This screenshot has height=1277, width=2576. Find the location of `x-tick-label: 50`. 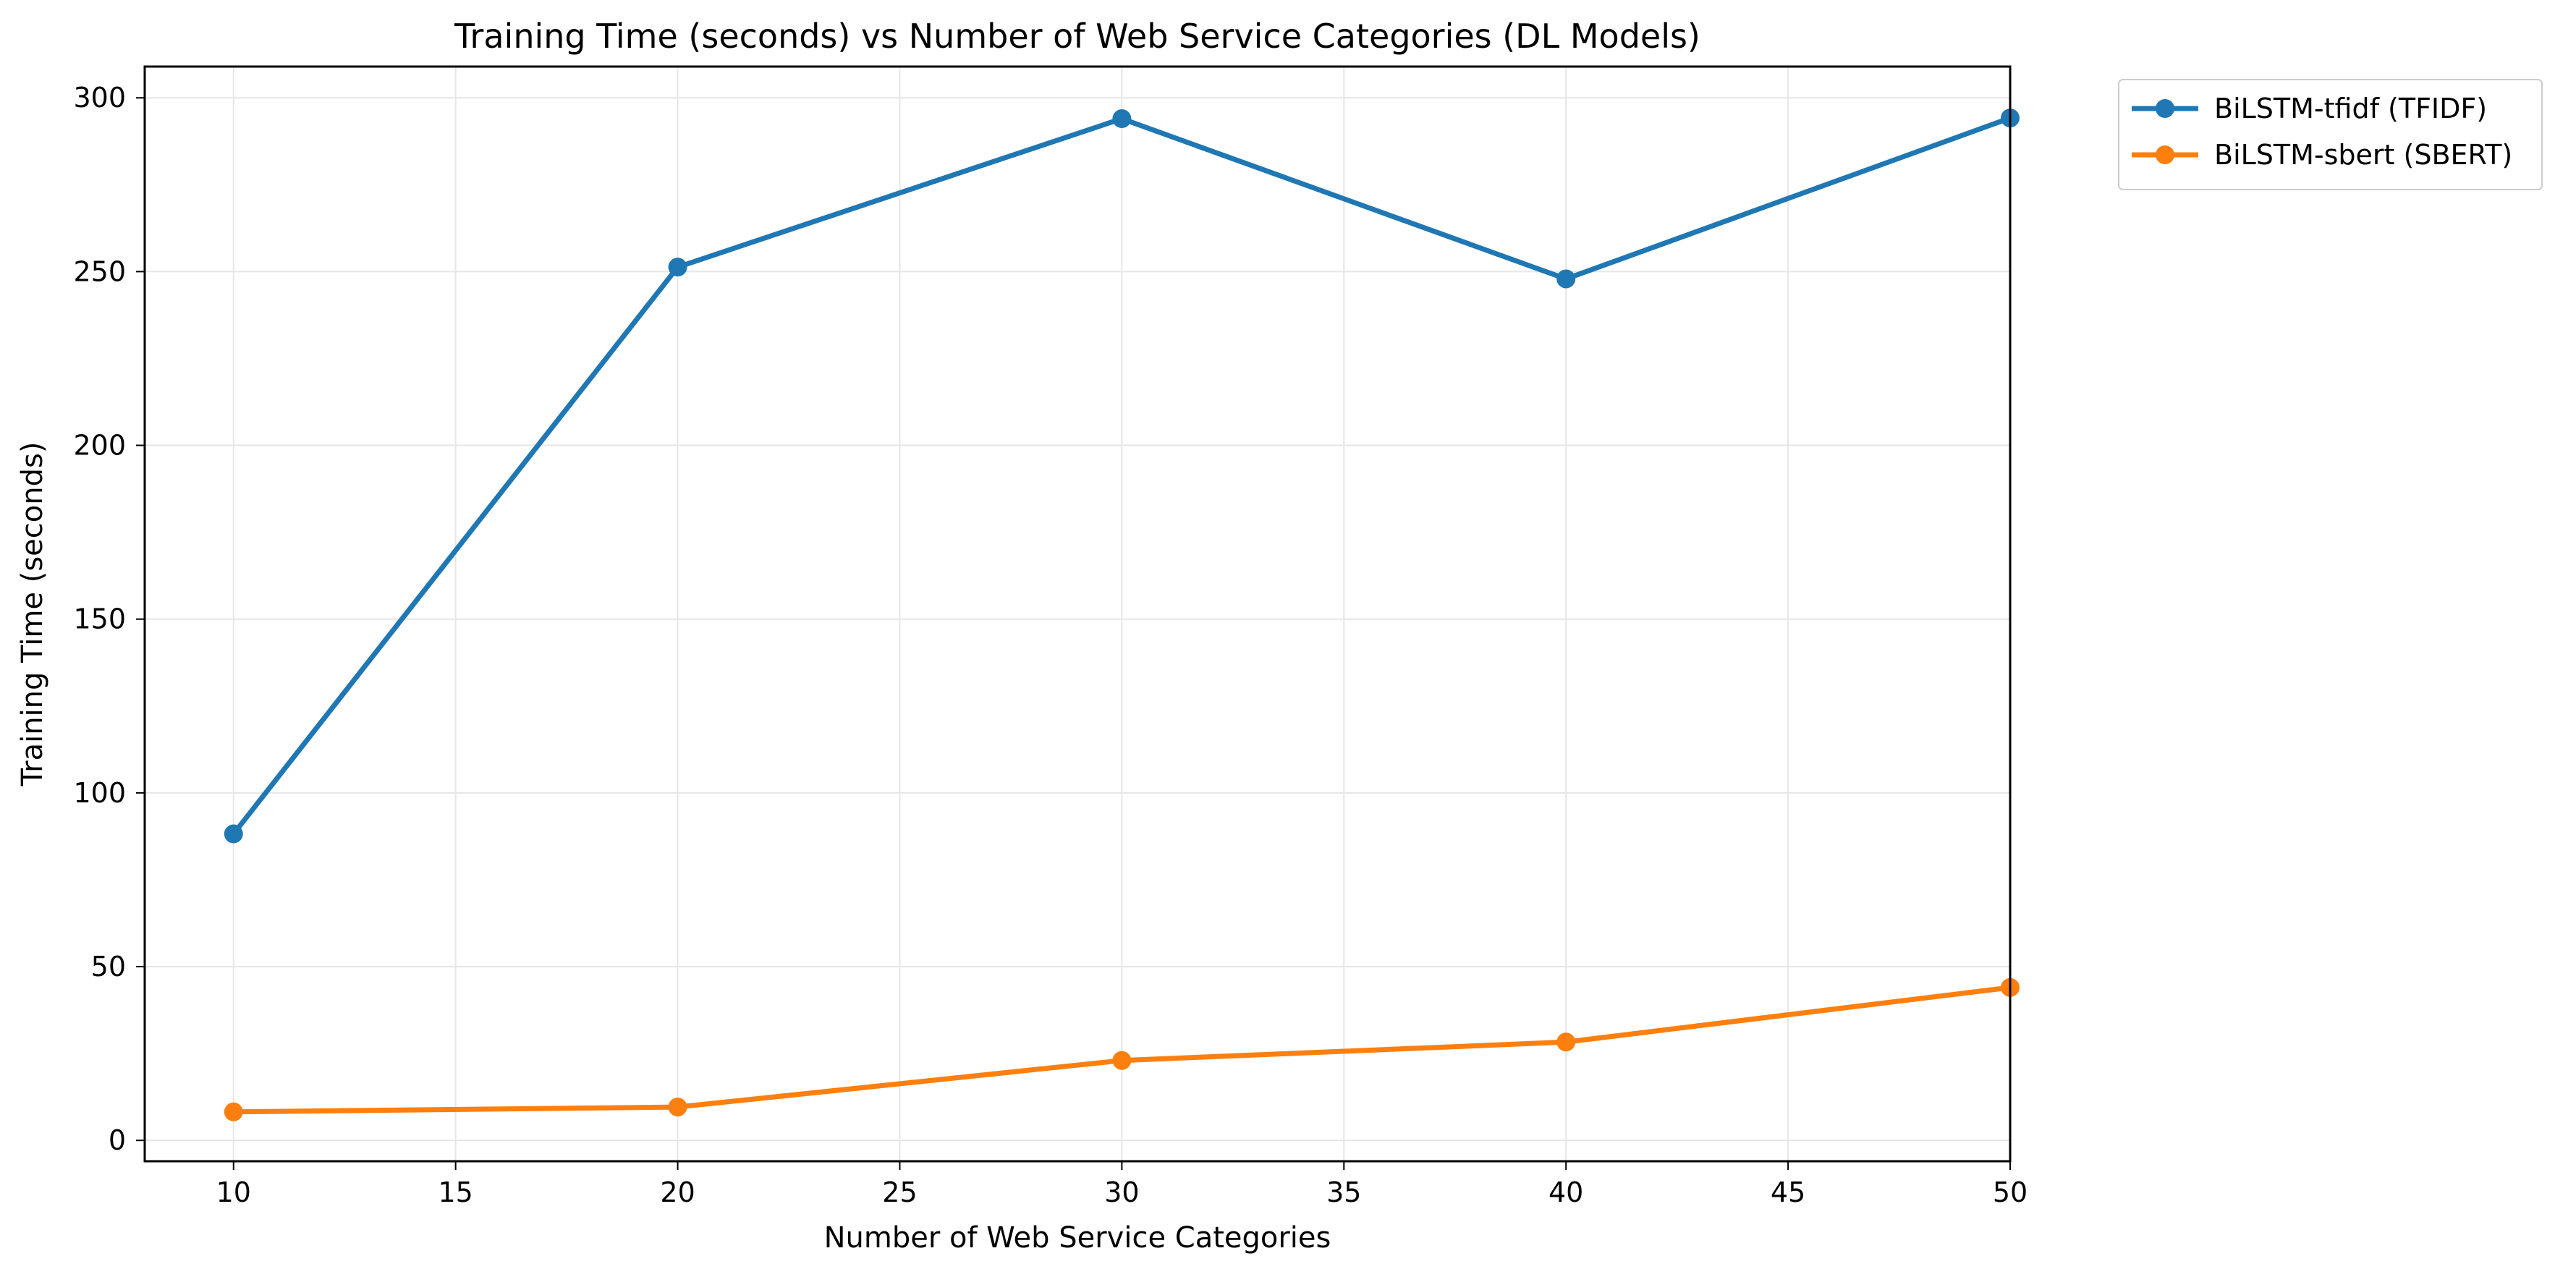

x-tick-label: 50 is located at coordinates (2010, 1192).